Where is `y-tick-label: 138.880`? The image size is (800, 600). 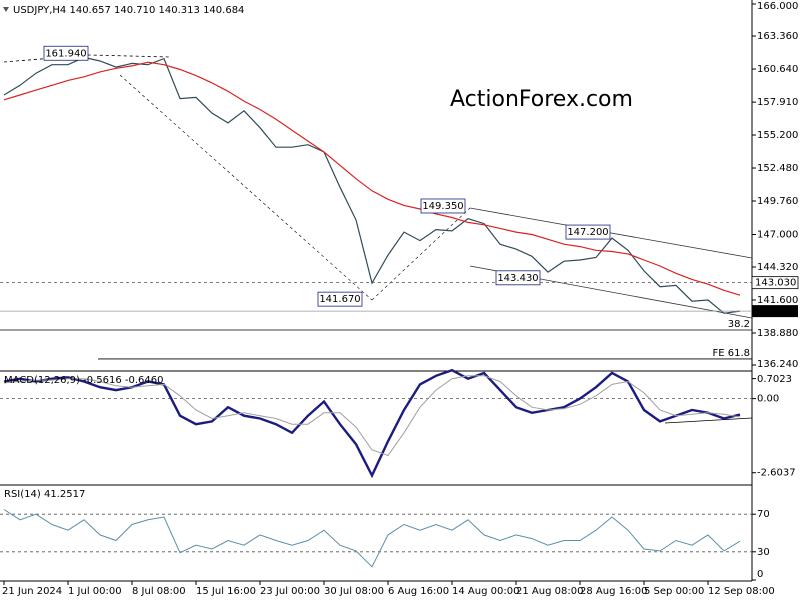
y-tick-label: 138.880 is located at coordinates (777, 333).